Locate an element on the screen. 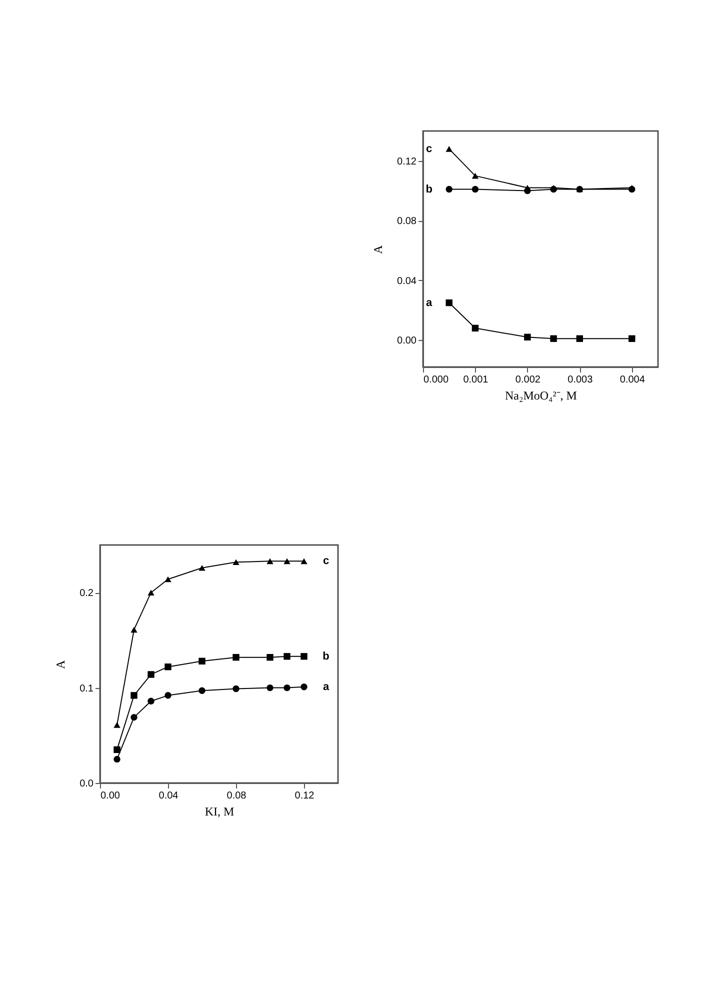 The image size is (725, 991). x-tick-label: 0.004 is located at coordinates (633, 380).